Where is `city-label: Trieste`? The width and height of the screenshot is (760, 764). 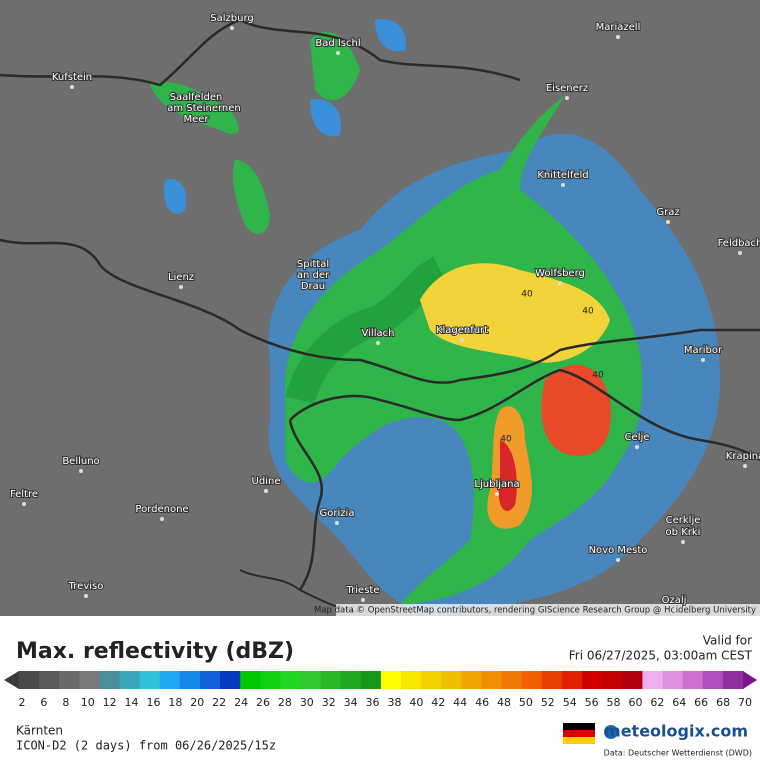 city-label: Trieste is located at coordinates (363, 590).